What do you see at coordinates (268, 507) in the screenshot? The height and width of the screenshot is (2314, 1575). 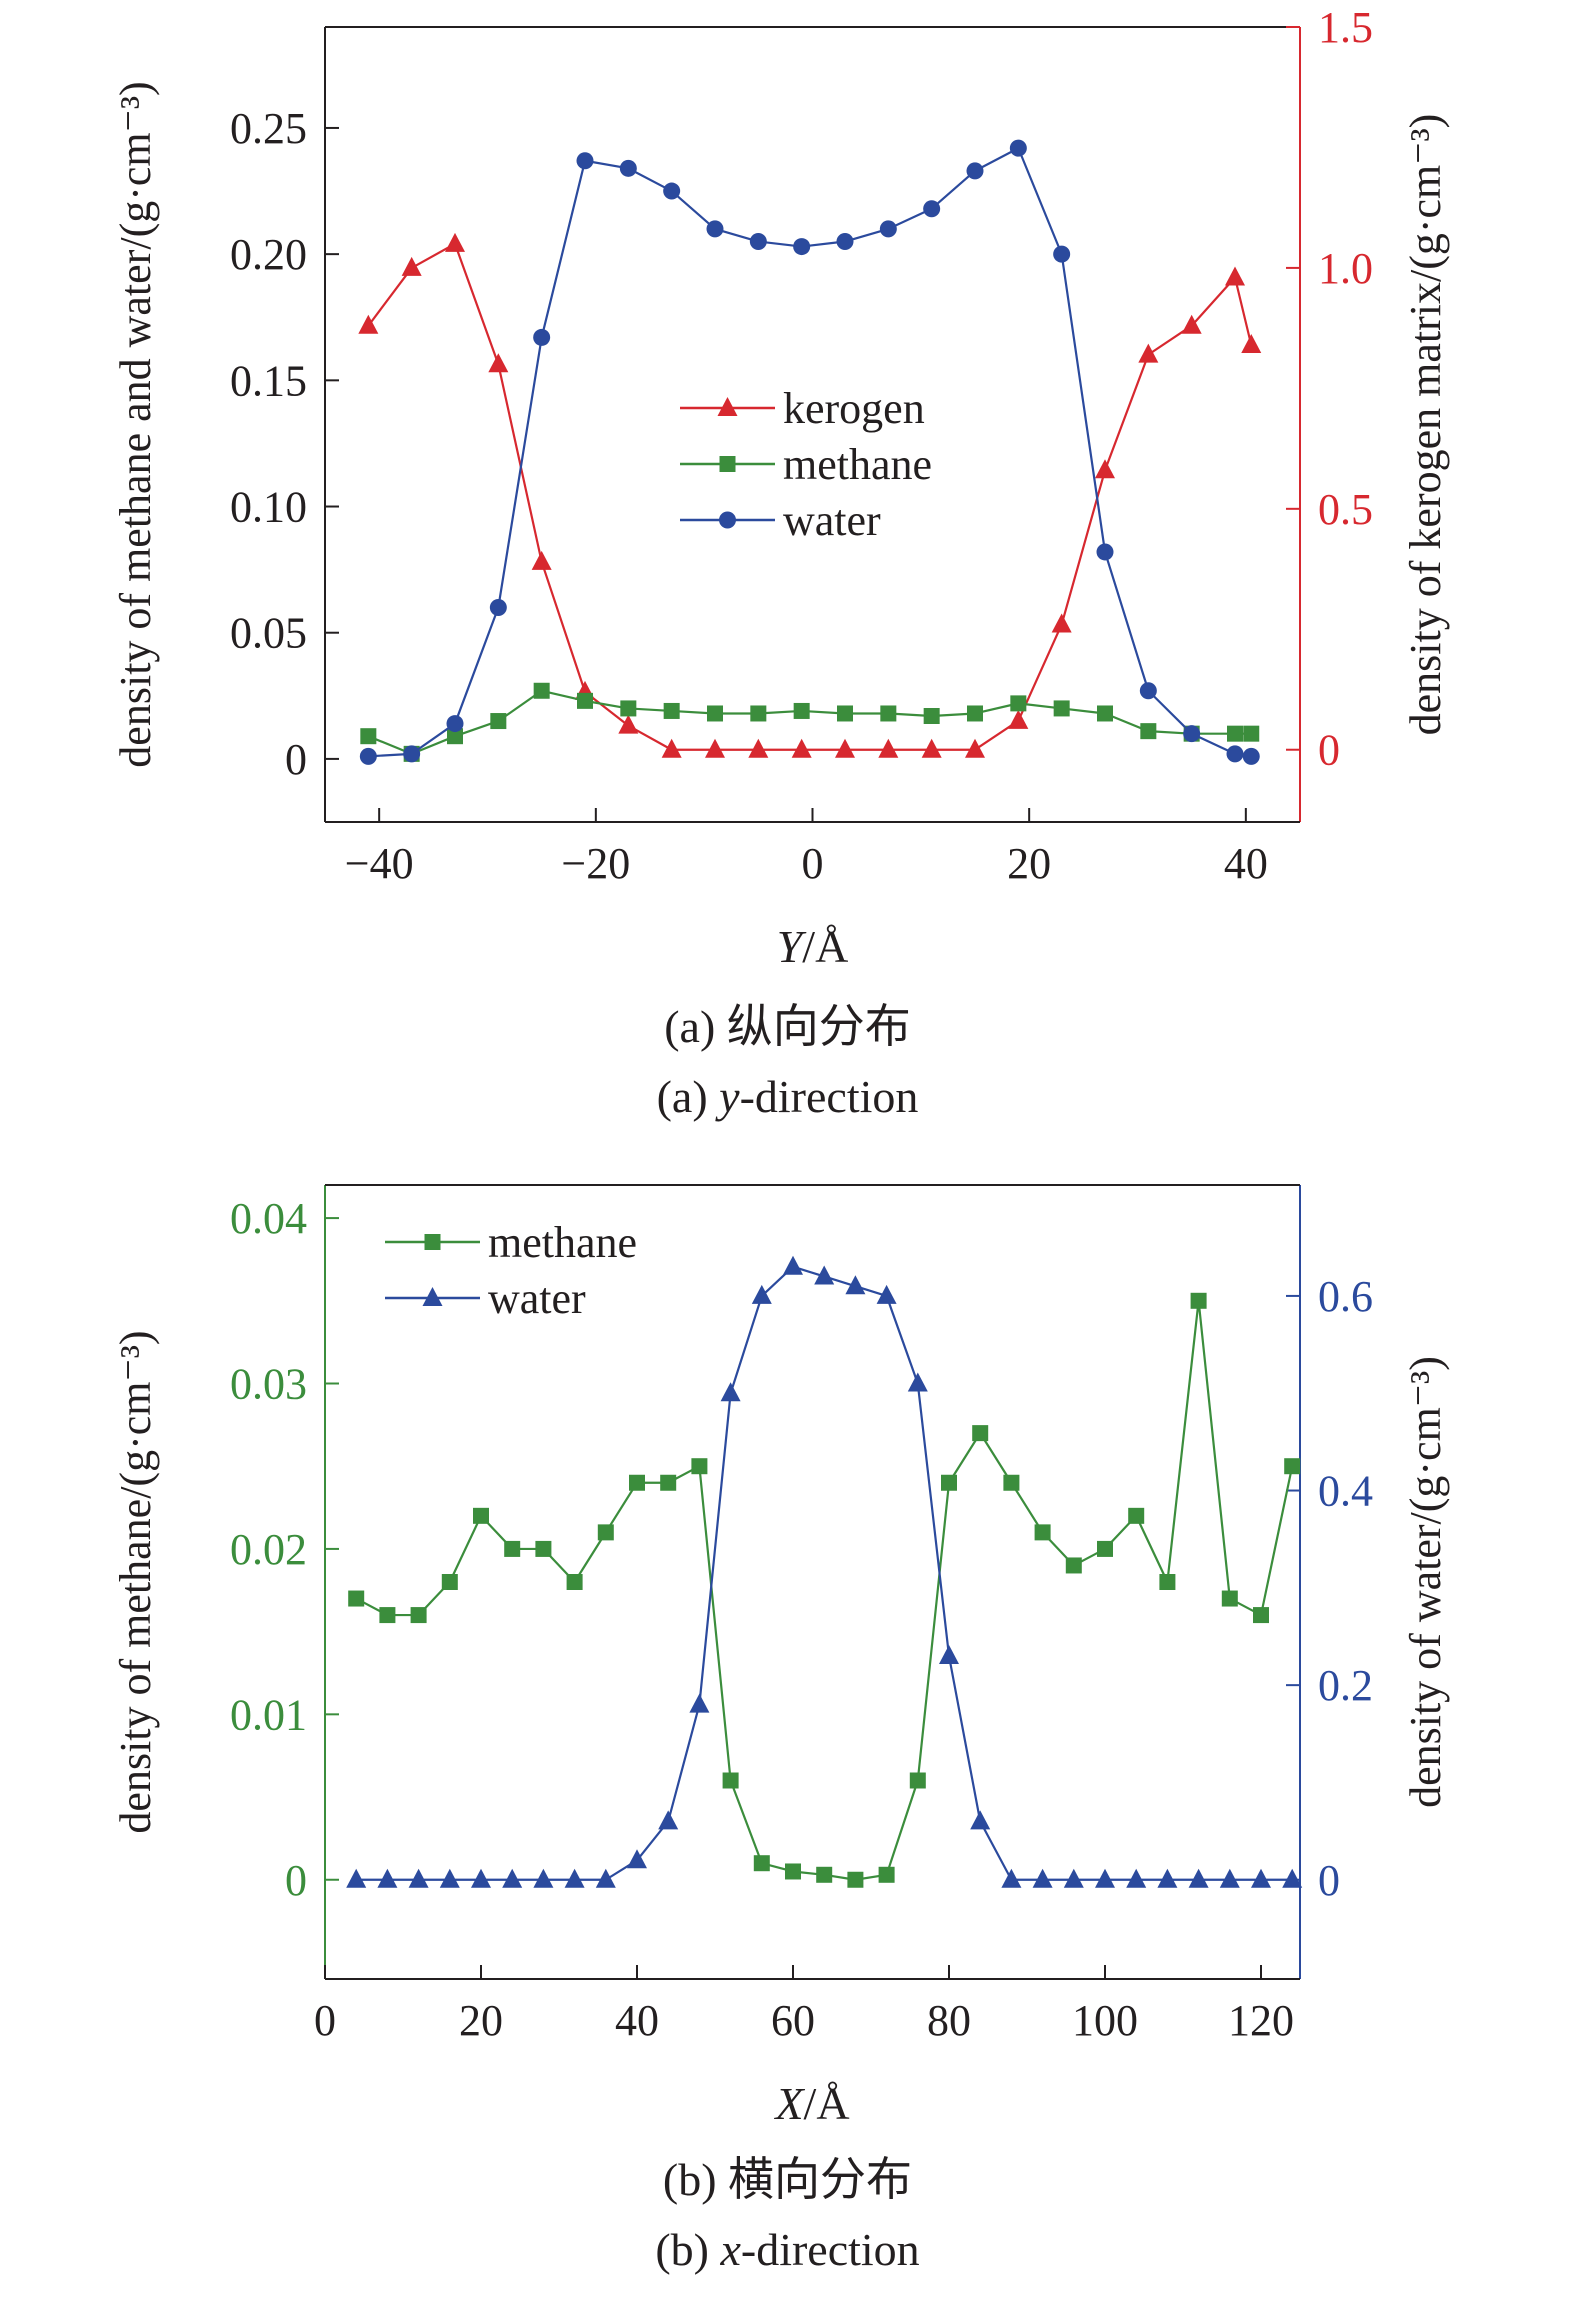 I see `y-left-tick-label: 0.10` at bounding box center [268, 507].